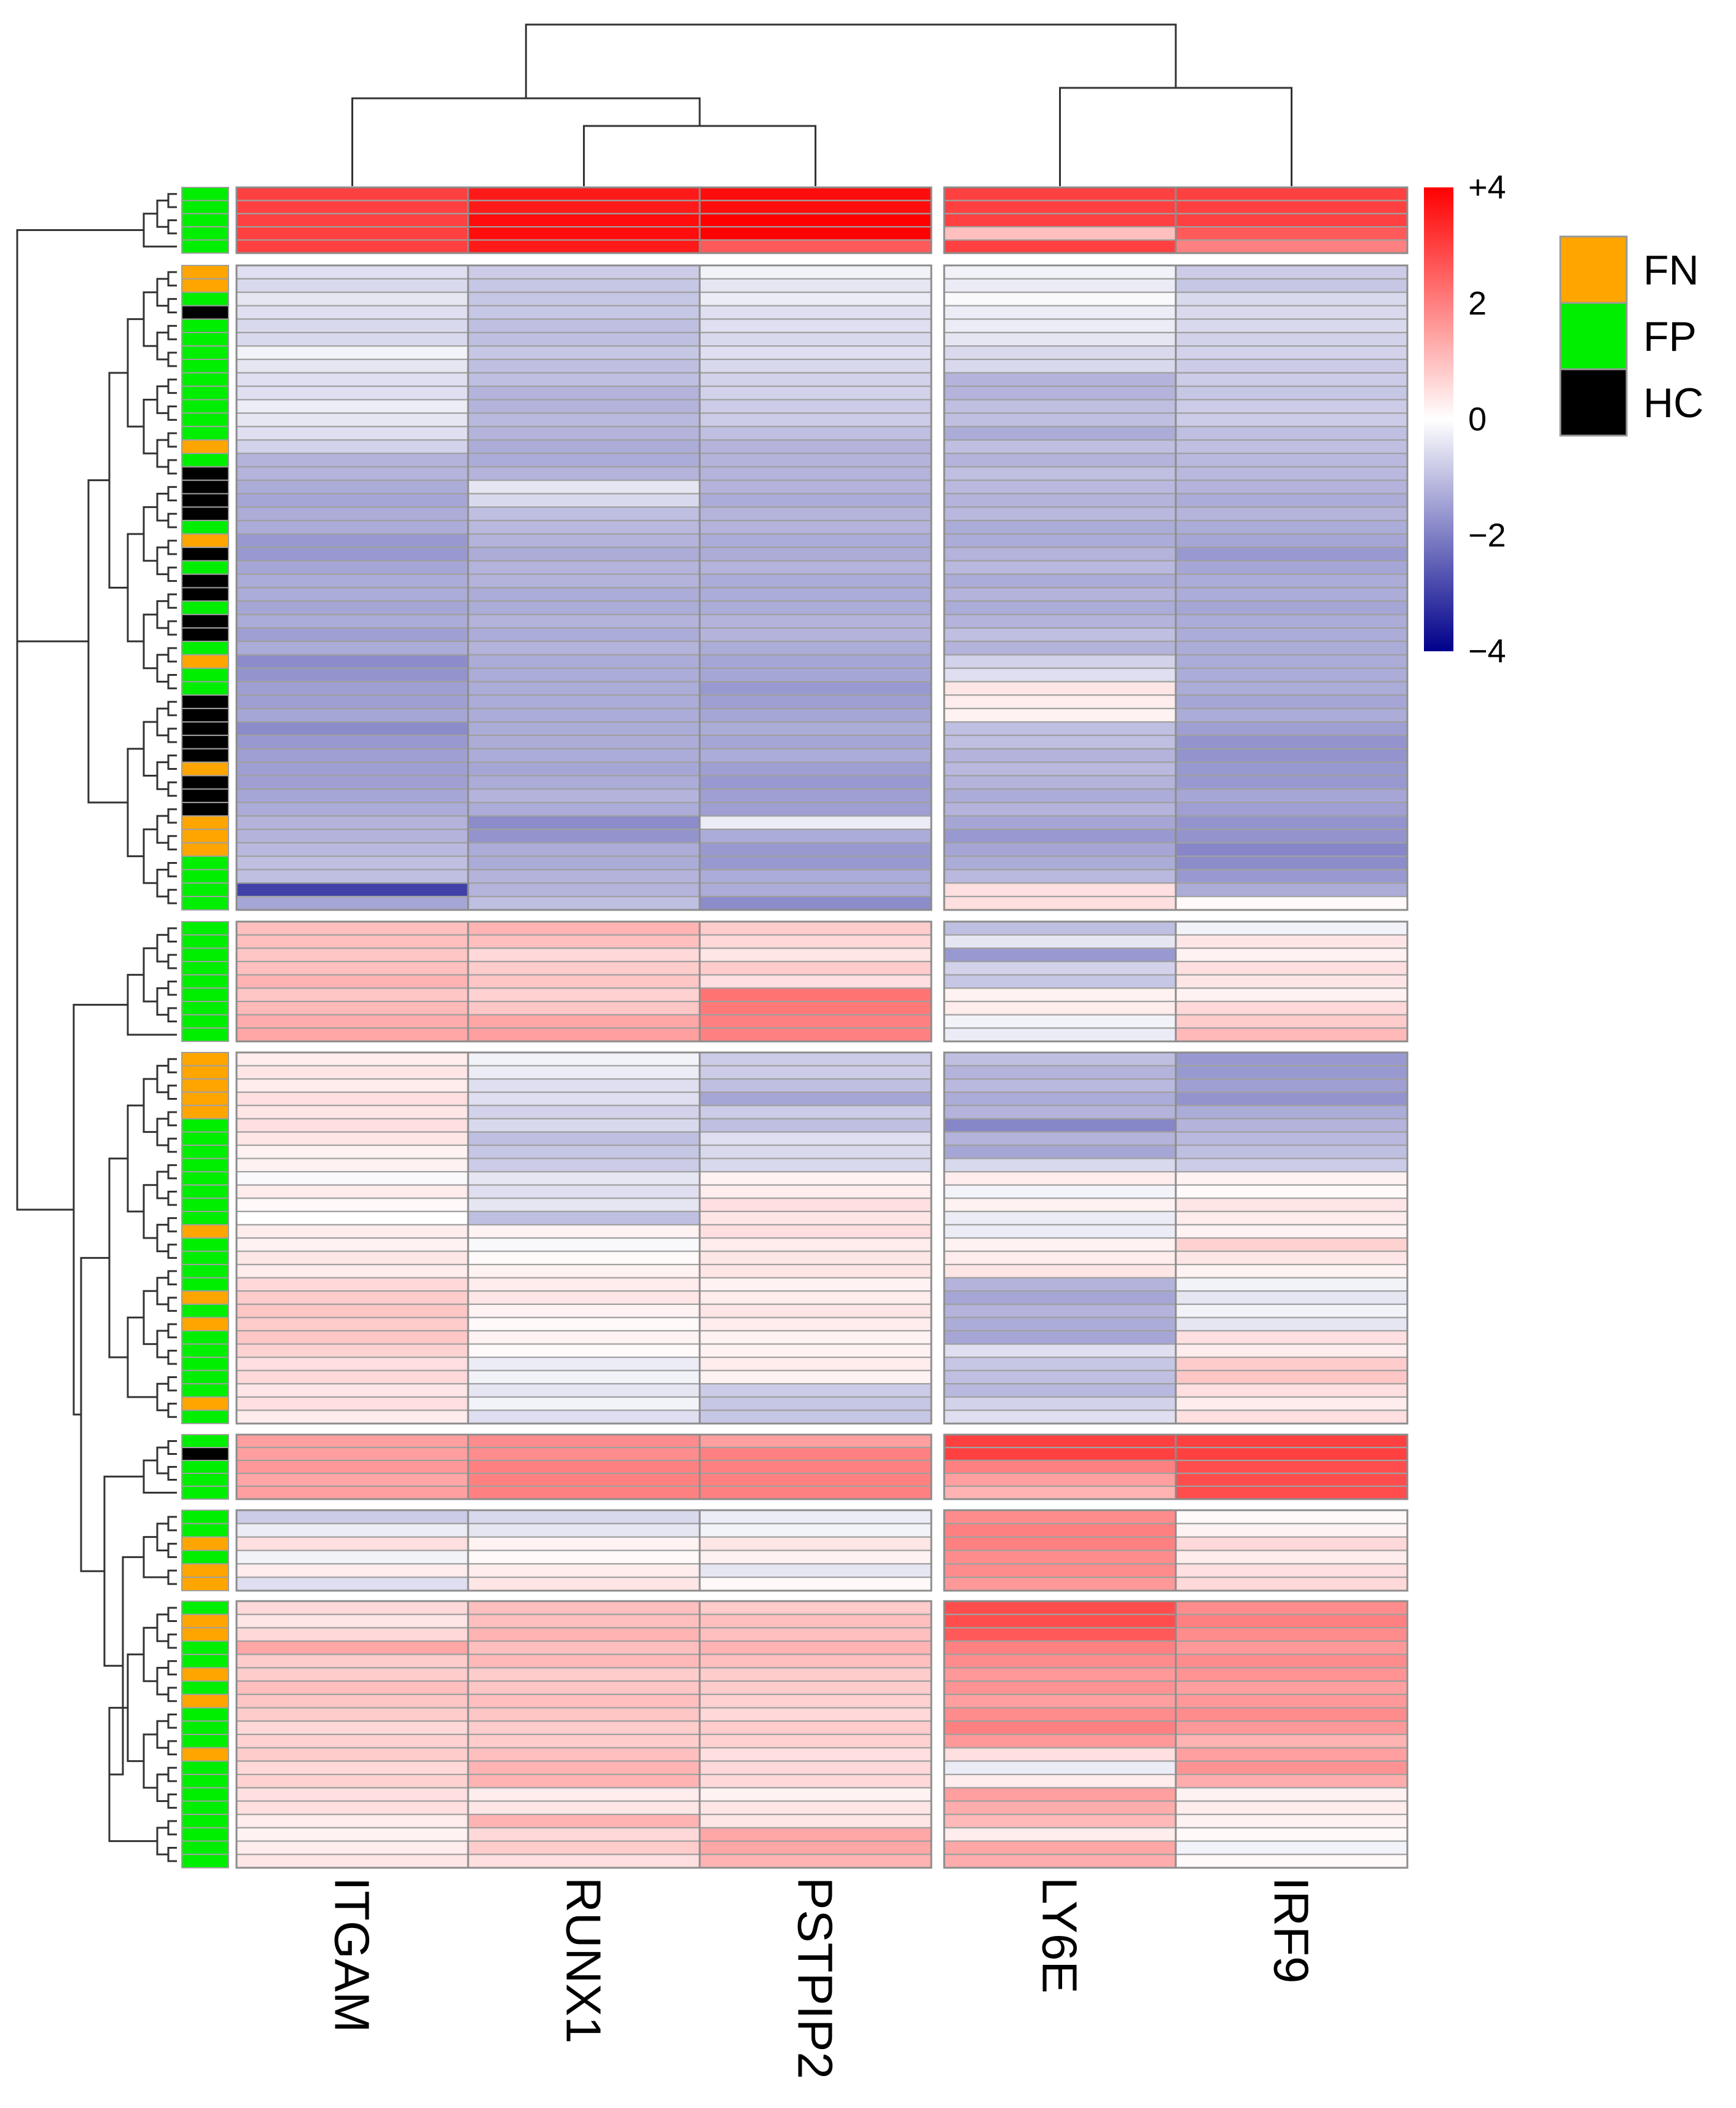 This screenshot has height=2108, width=1736. What do you see at coordinates (822, 220) in the screenshot?
I see `row-group` at bounding box center [822, 220].